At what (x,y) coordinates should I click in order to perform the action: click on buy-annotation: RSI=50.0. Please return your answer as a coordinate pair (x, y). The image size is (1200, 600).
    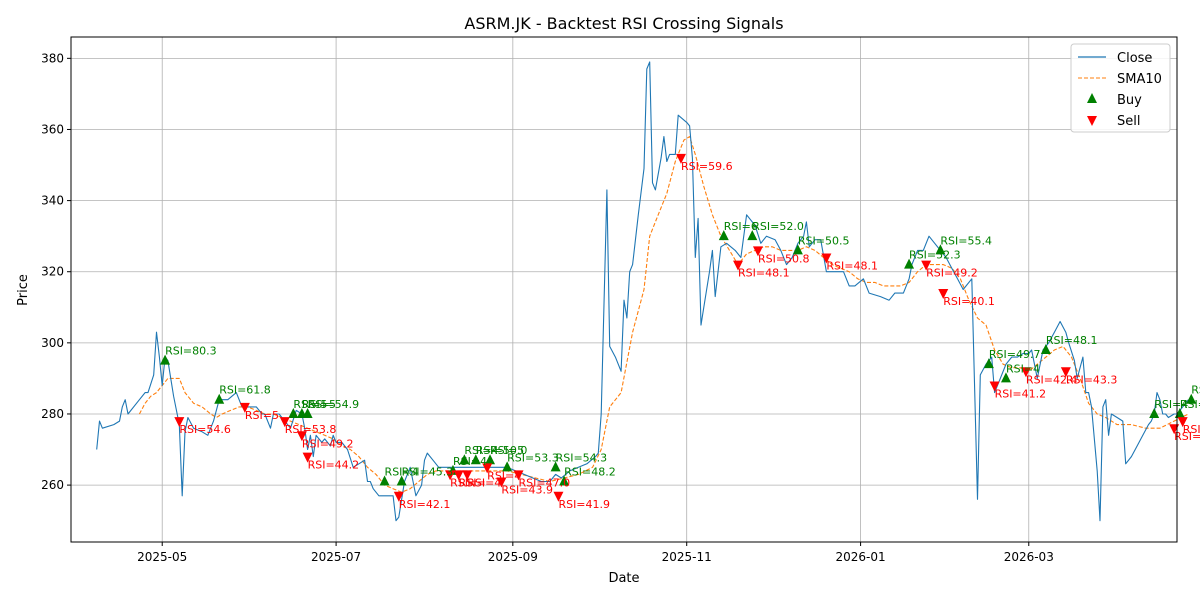
    Looking at the image, I should click on (502, 450).